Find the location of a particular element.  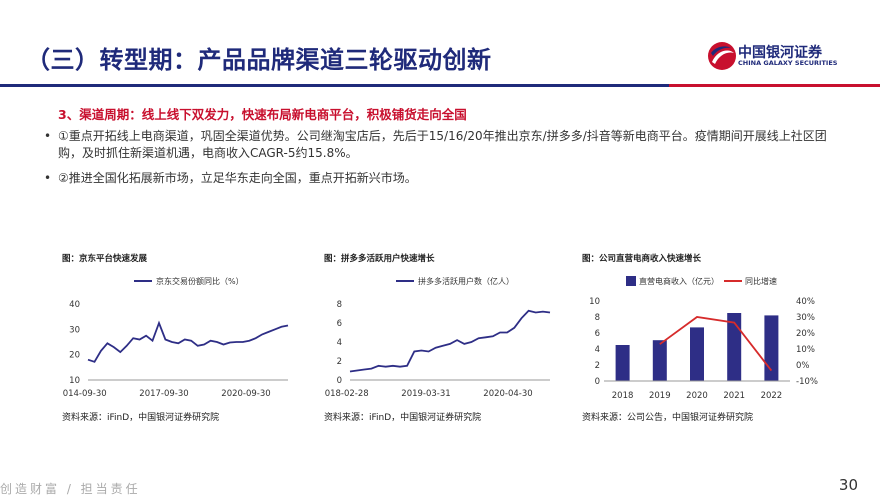

legend-label: 同比增速 is located at coordinates (761, 281).